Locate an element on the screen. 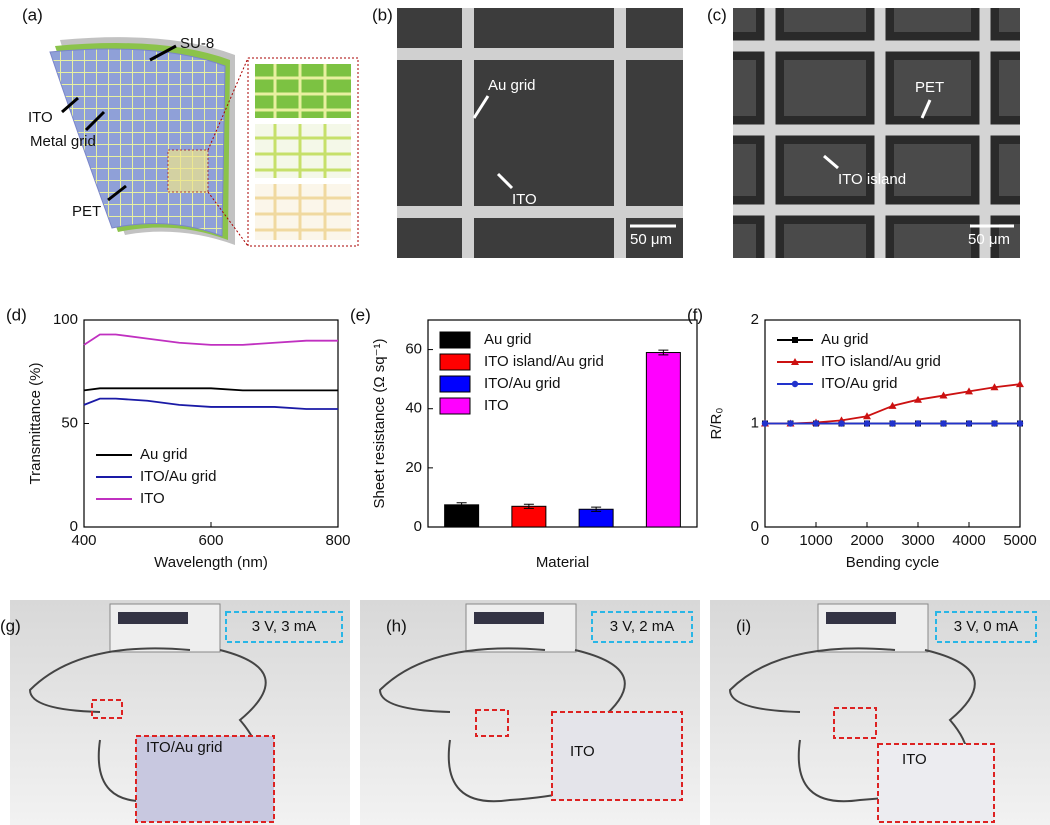 The width and height of the screenshot is (1050, 825). scale-bar-label: 50 μm is located at coordinates (651, 239).